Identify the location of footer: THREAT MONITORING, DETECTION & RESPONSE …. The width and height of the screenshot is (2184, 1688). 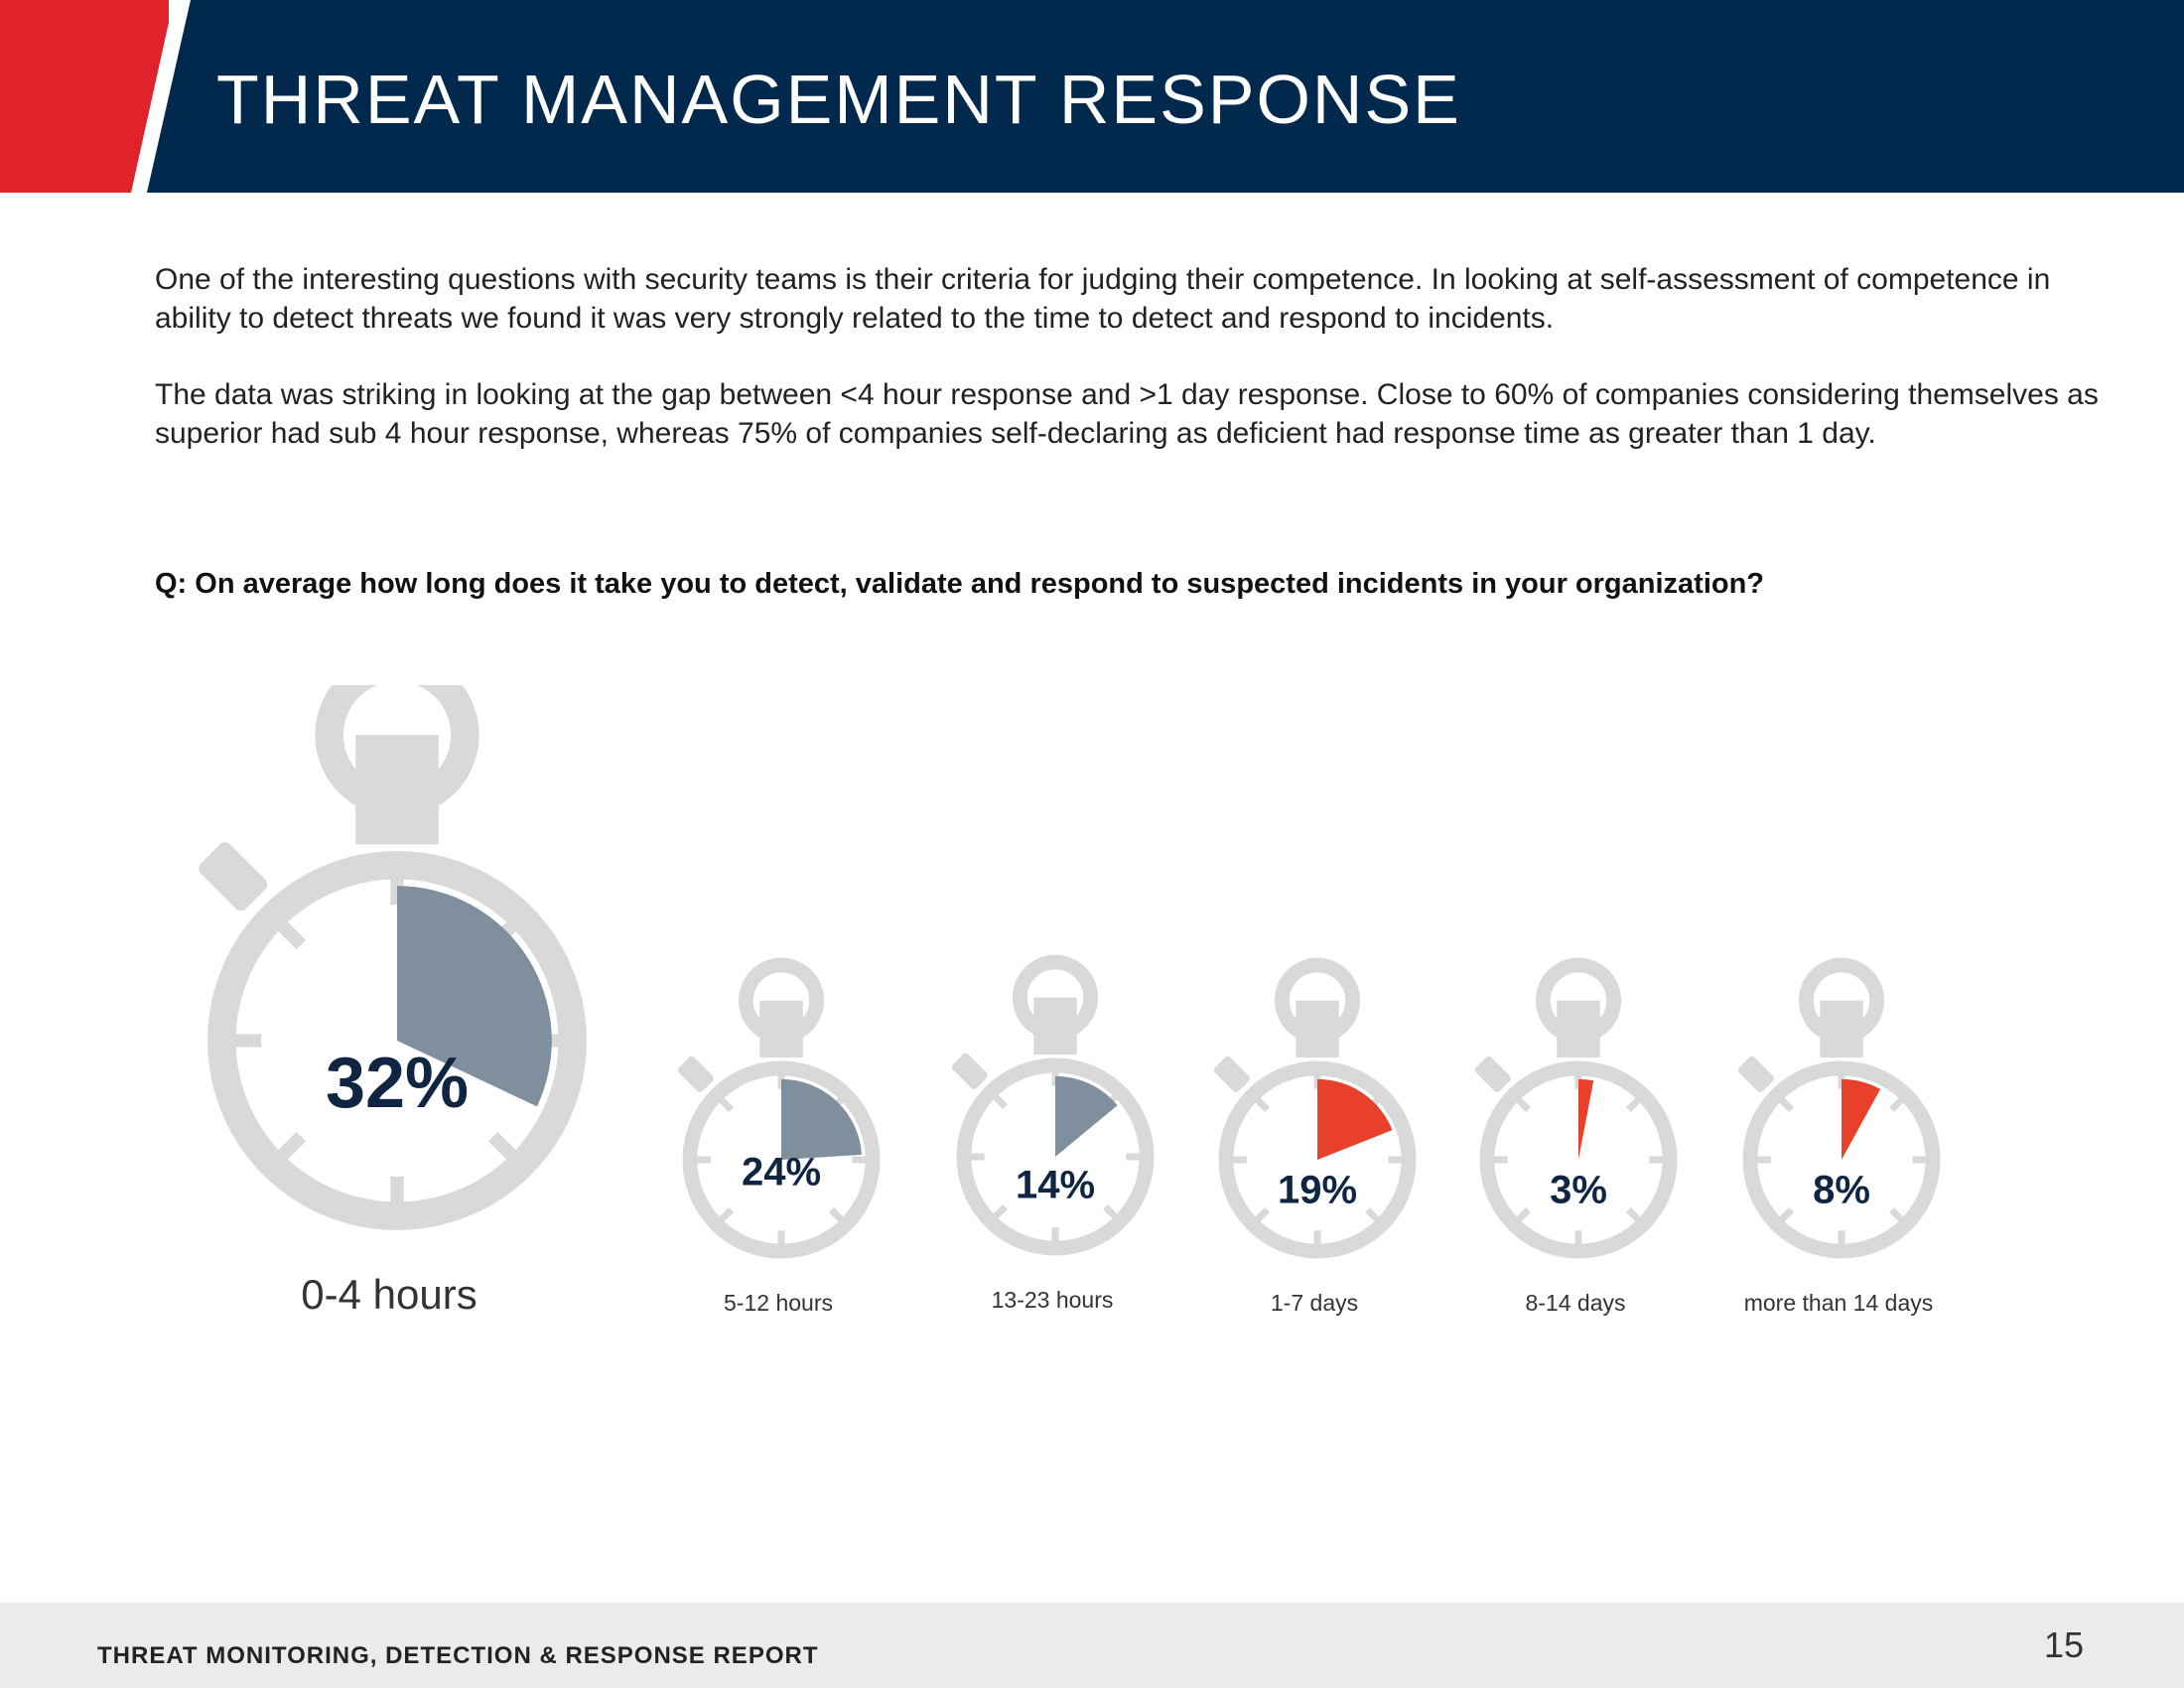
(1092, 1645).